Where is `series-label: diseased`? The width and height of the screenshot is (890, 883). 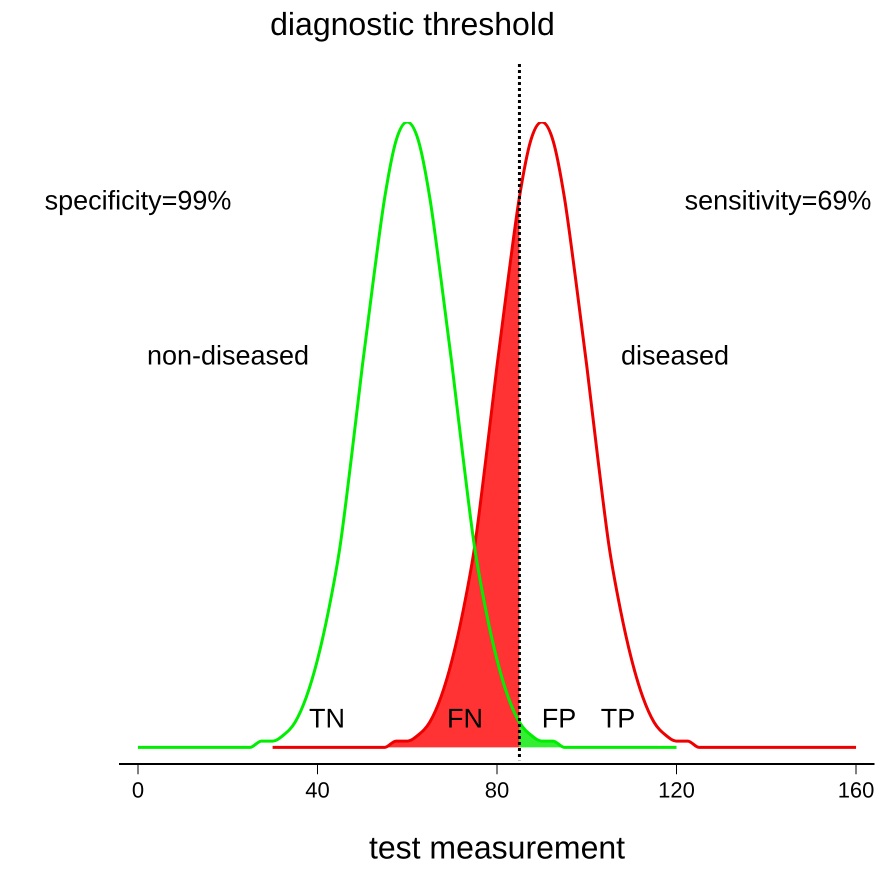 series-label: diseased is located at coordinates (675, 355).